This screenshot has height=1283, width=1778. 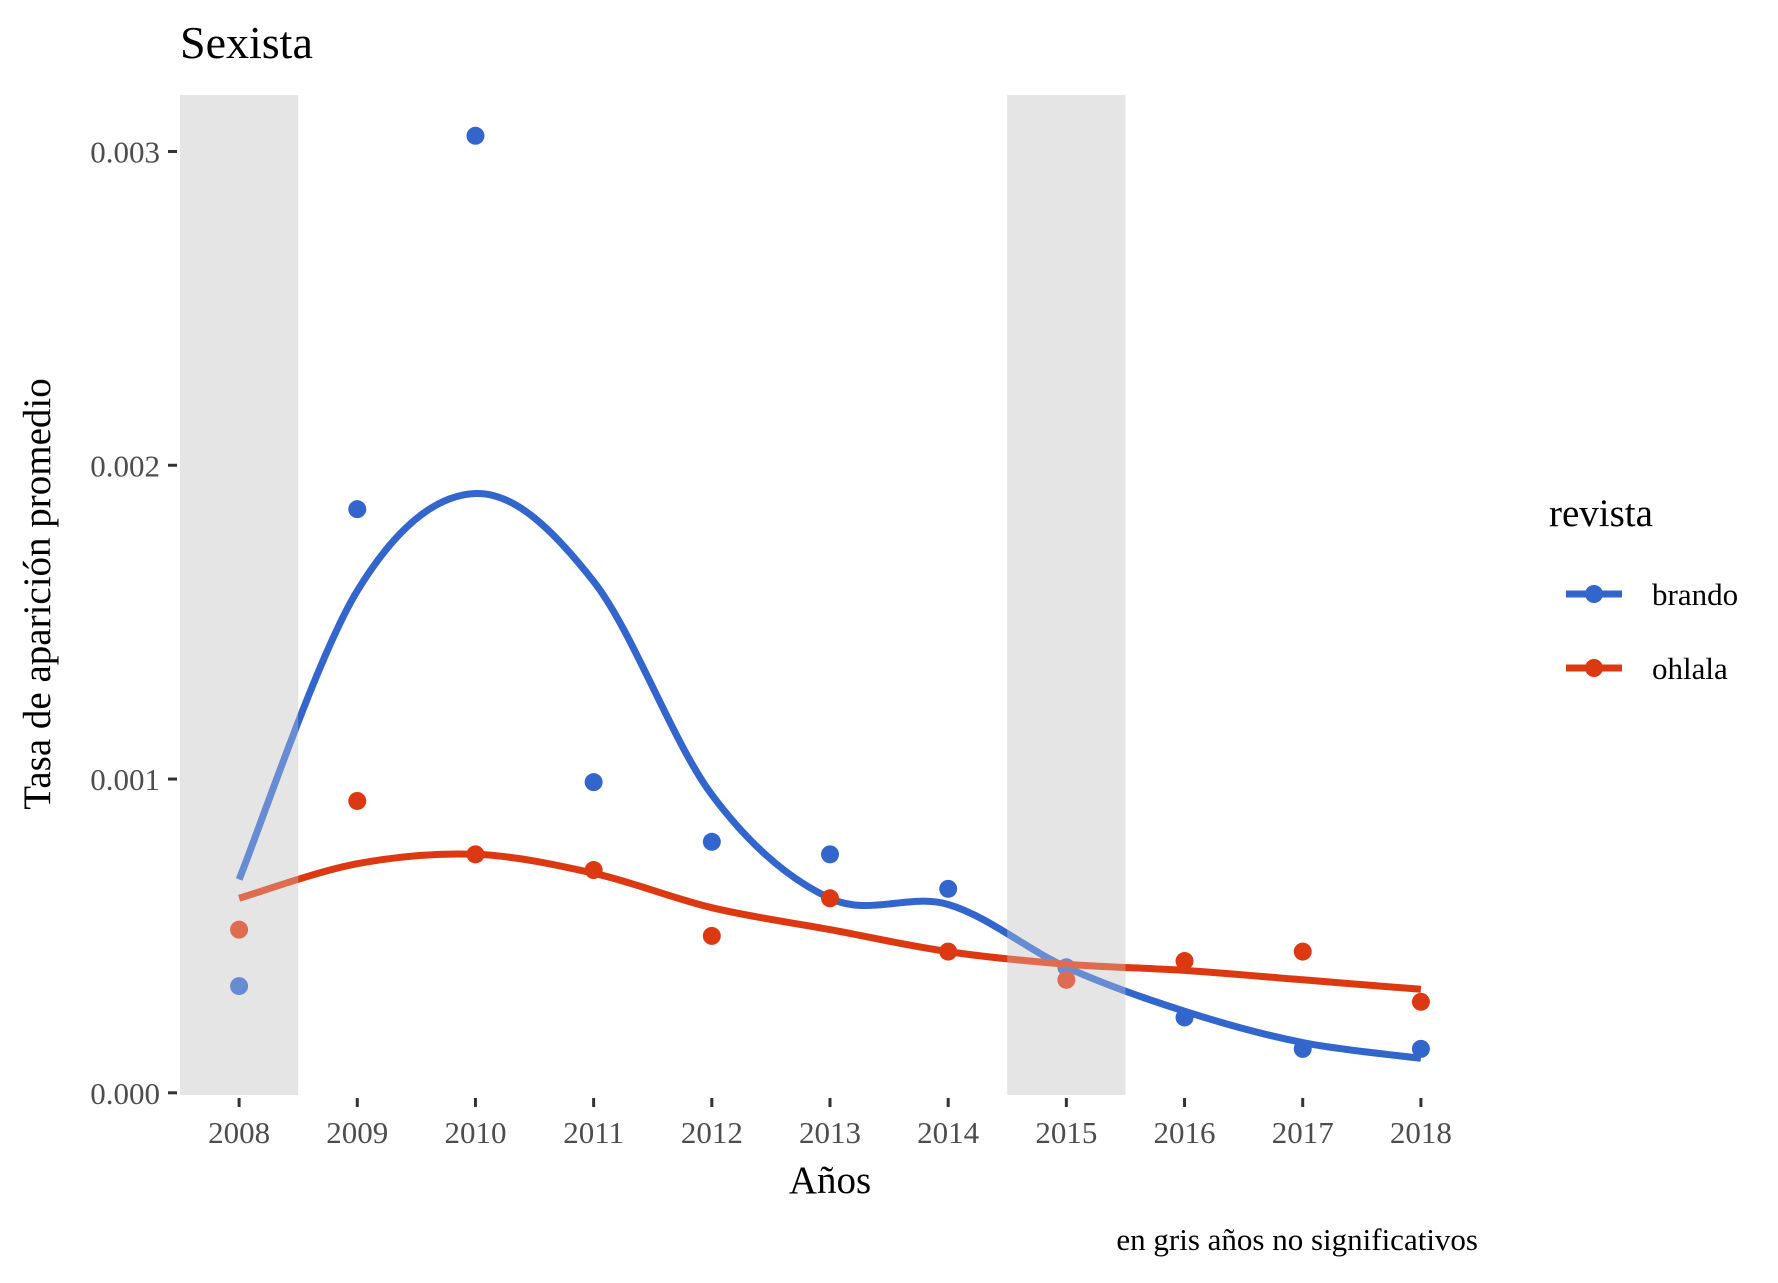 What do you see at coordinates (830, 1180) in the screenshot?
I see `x-axis-title: Años` at bounding box center [830, 1180].